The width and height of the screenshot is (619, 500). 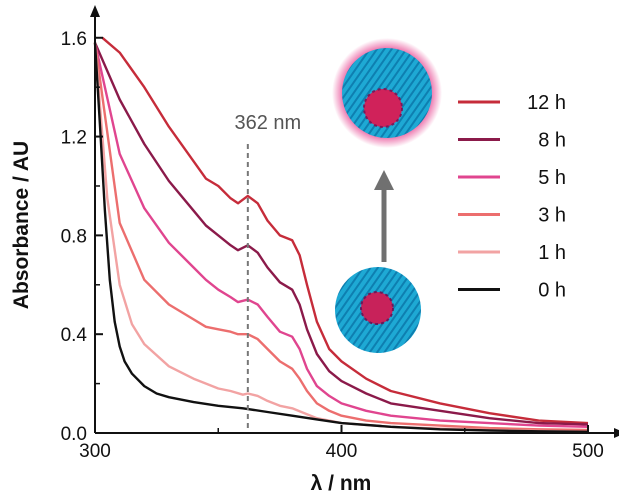 I want to click on x-tick-label: 300, so click(x=95, y=451).